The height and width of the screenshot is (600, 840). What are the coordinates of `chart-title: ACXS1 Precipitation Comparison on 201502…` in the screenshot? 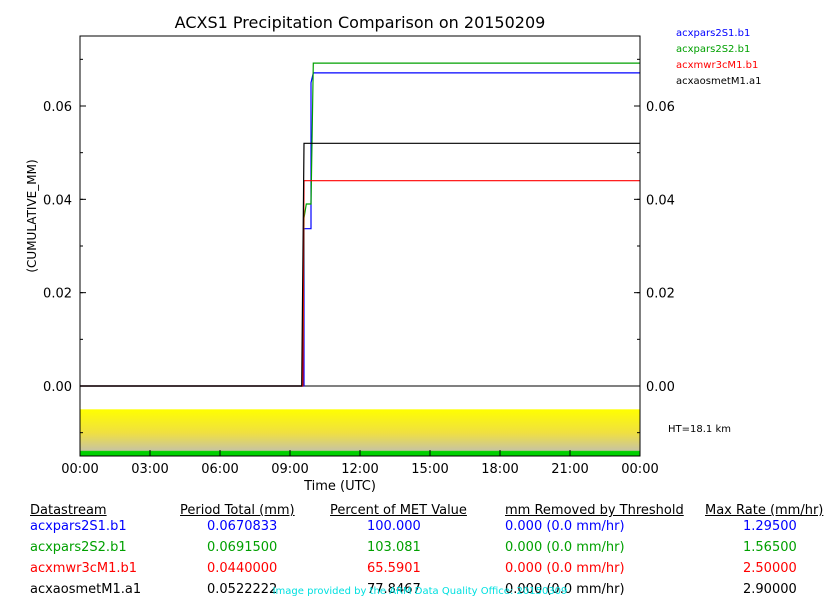 It's located at (360, 22).